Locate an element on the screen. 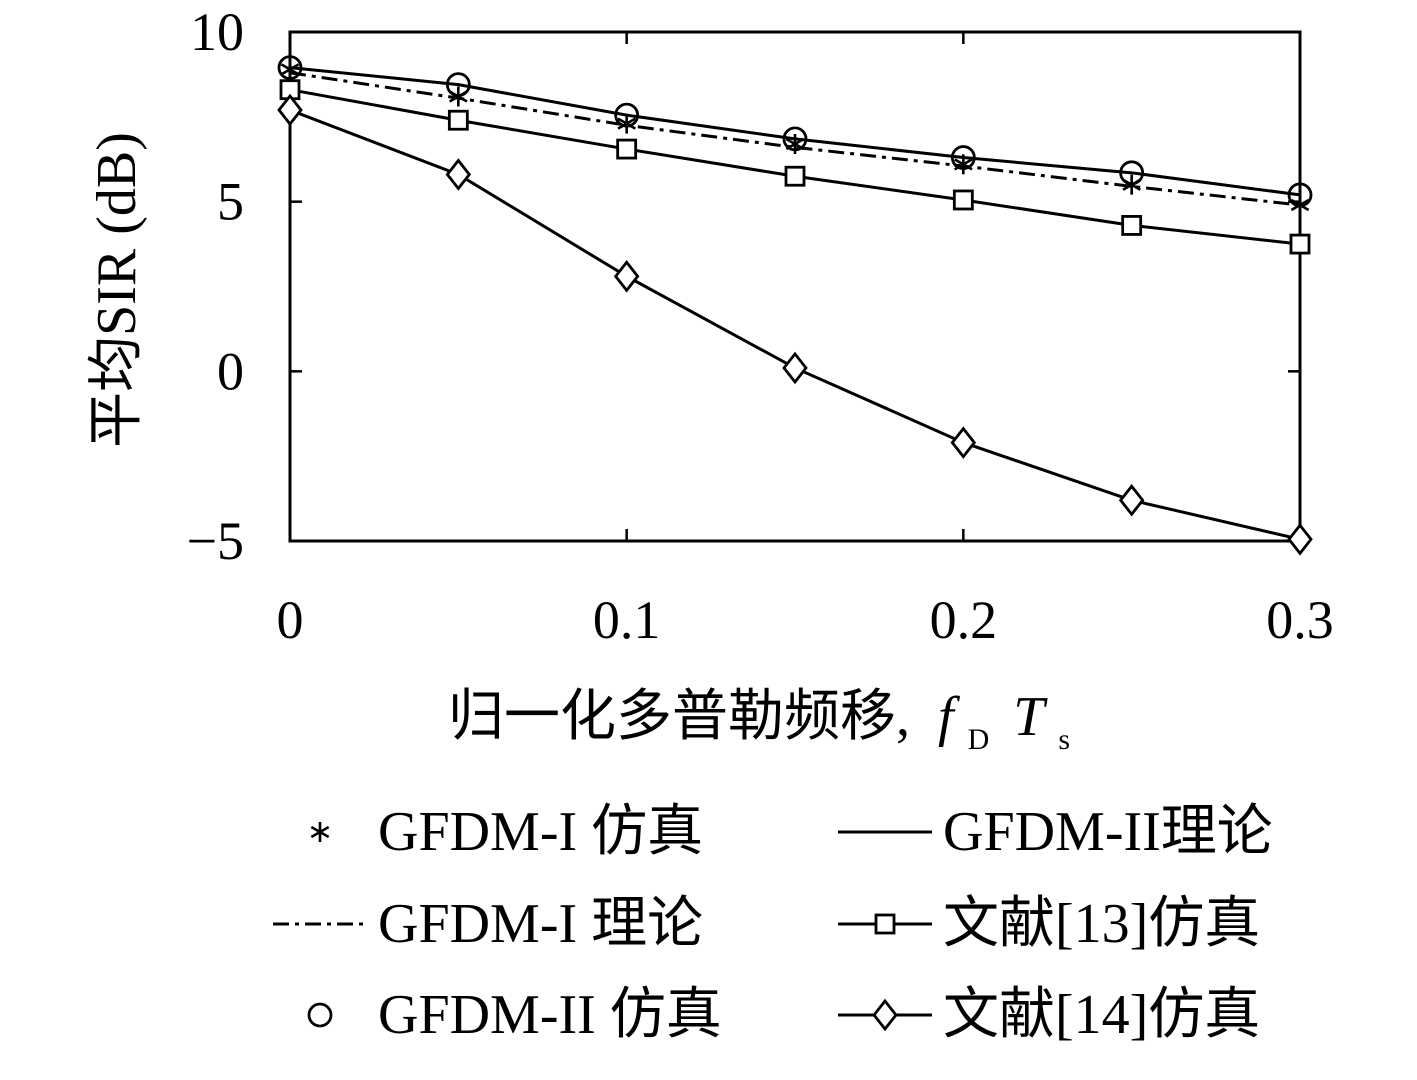  legend-item: 文献[14]仿真 is located at coordinates (1049, 1015).